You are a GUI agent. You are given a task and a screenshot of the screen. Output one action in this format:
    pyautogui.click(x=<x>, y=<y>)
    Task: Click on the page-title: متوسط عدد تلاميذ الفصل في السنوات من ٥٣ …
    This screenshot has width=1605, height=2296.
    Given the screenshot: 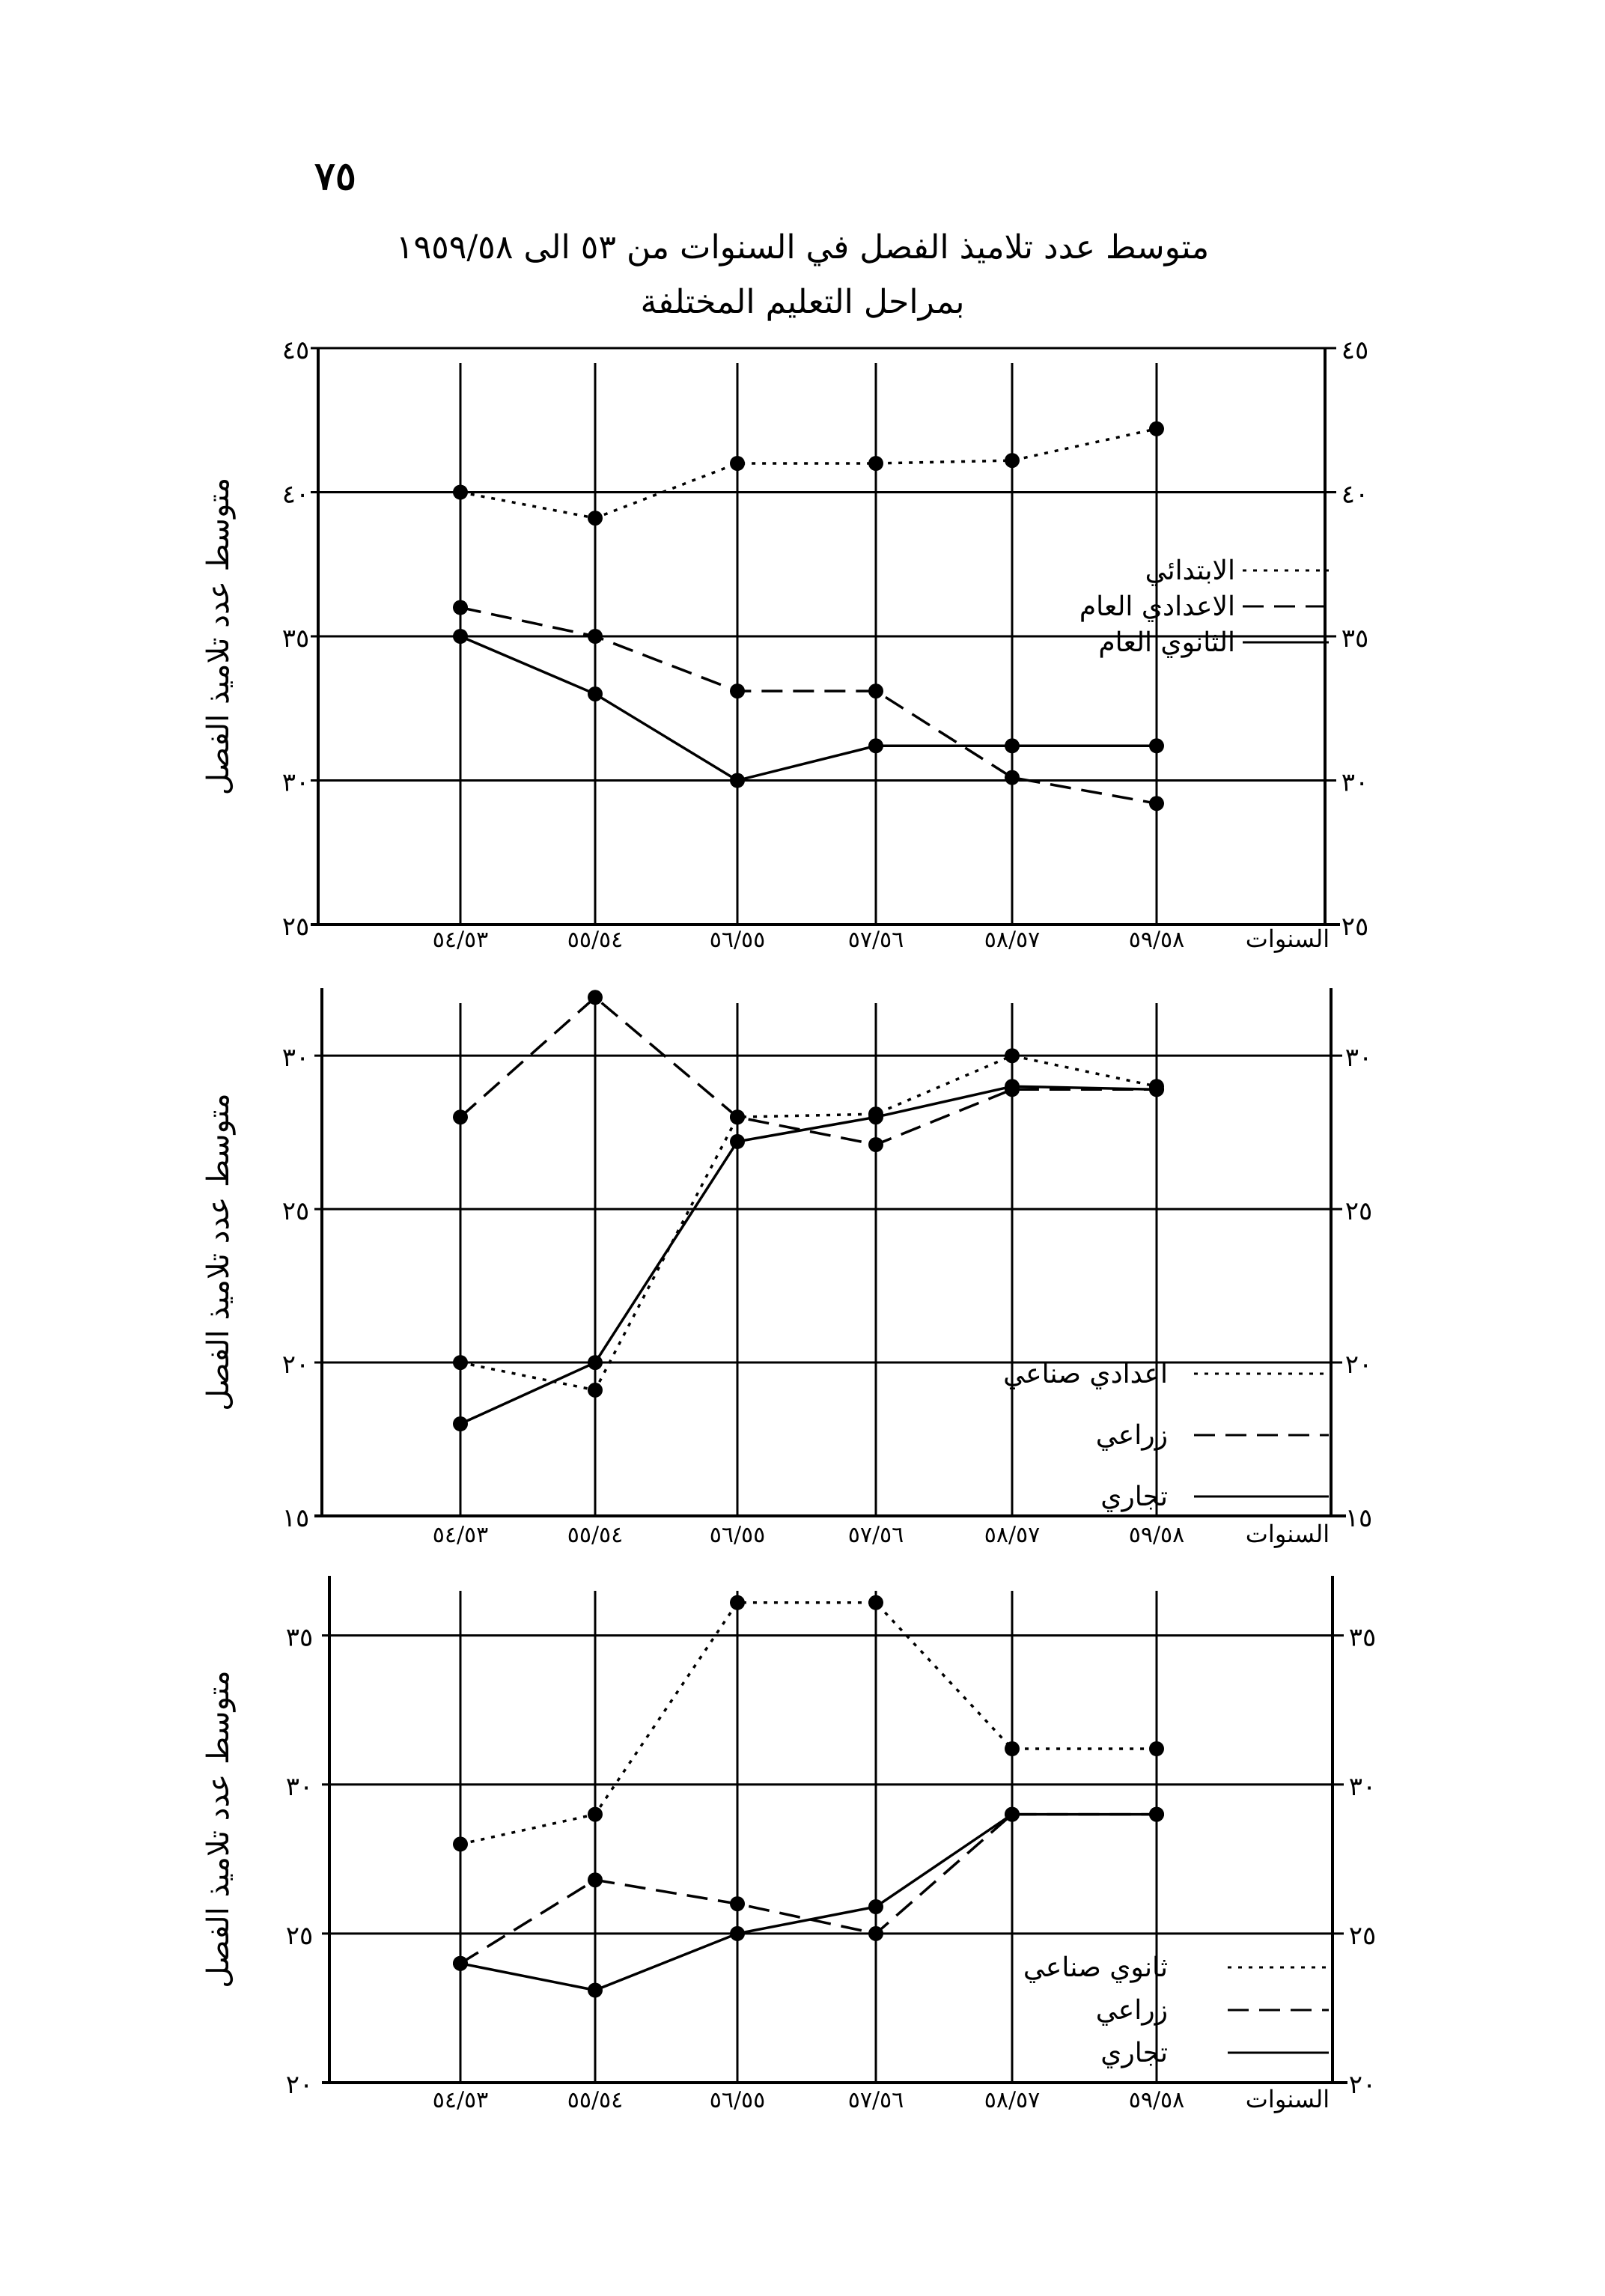 What is the action you would take?
    pyautogui.click(x=802, y=247)
    